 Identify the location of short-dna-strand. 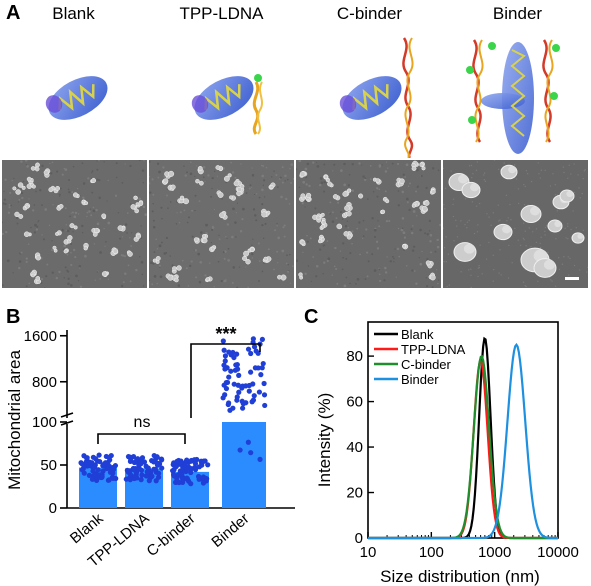
(257, 104).